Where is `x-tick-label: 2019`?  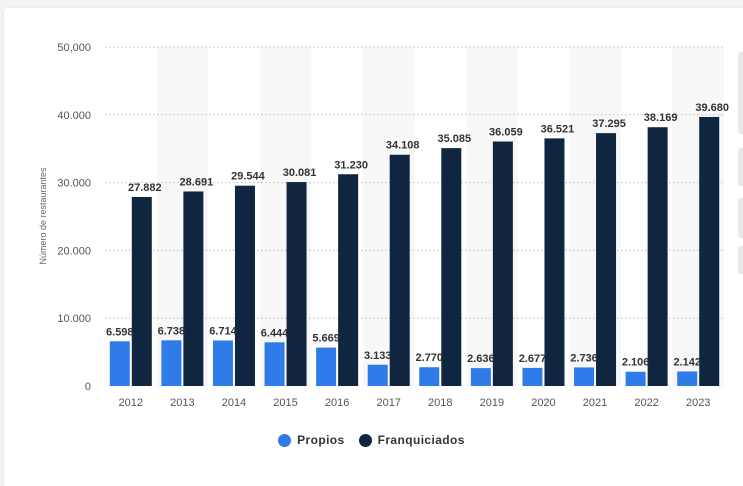
x-tick-label: 2019 is located at coordinates (492, 403).